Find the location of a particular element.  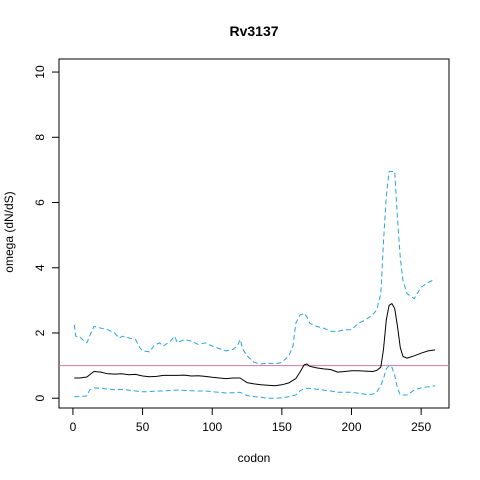

y-tick-label: 8 is located at coordinates (40, 137).